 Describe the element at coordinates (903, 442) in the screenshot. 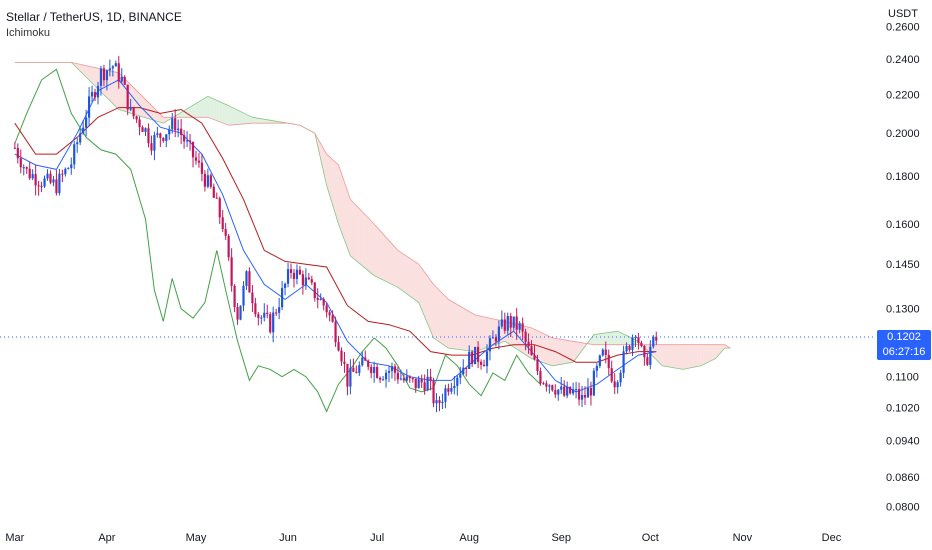

I see `price-tick-label: 0.0940` at that location.